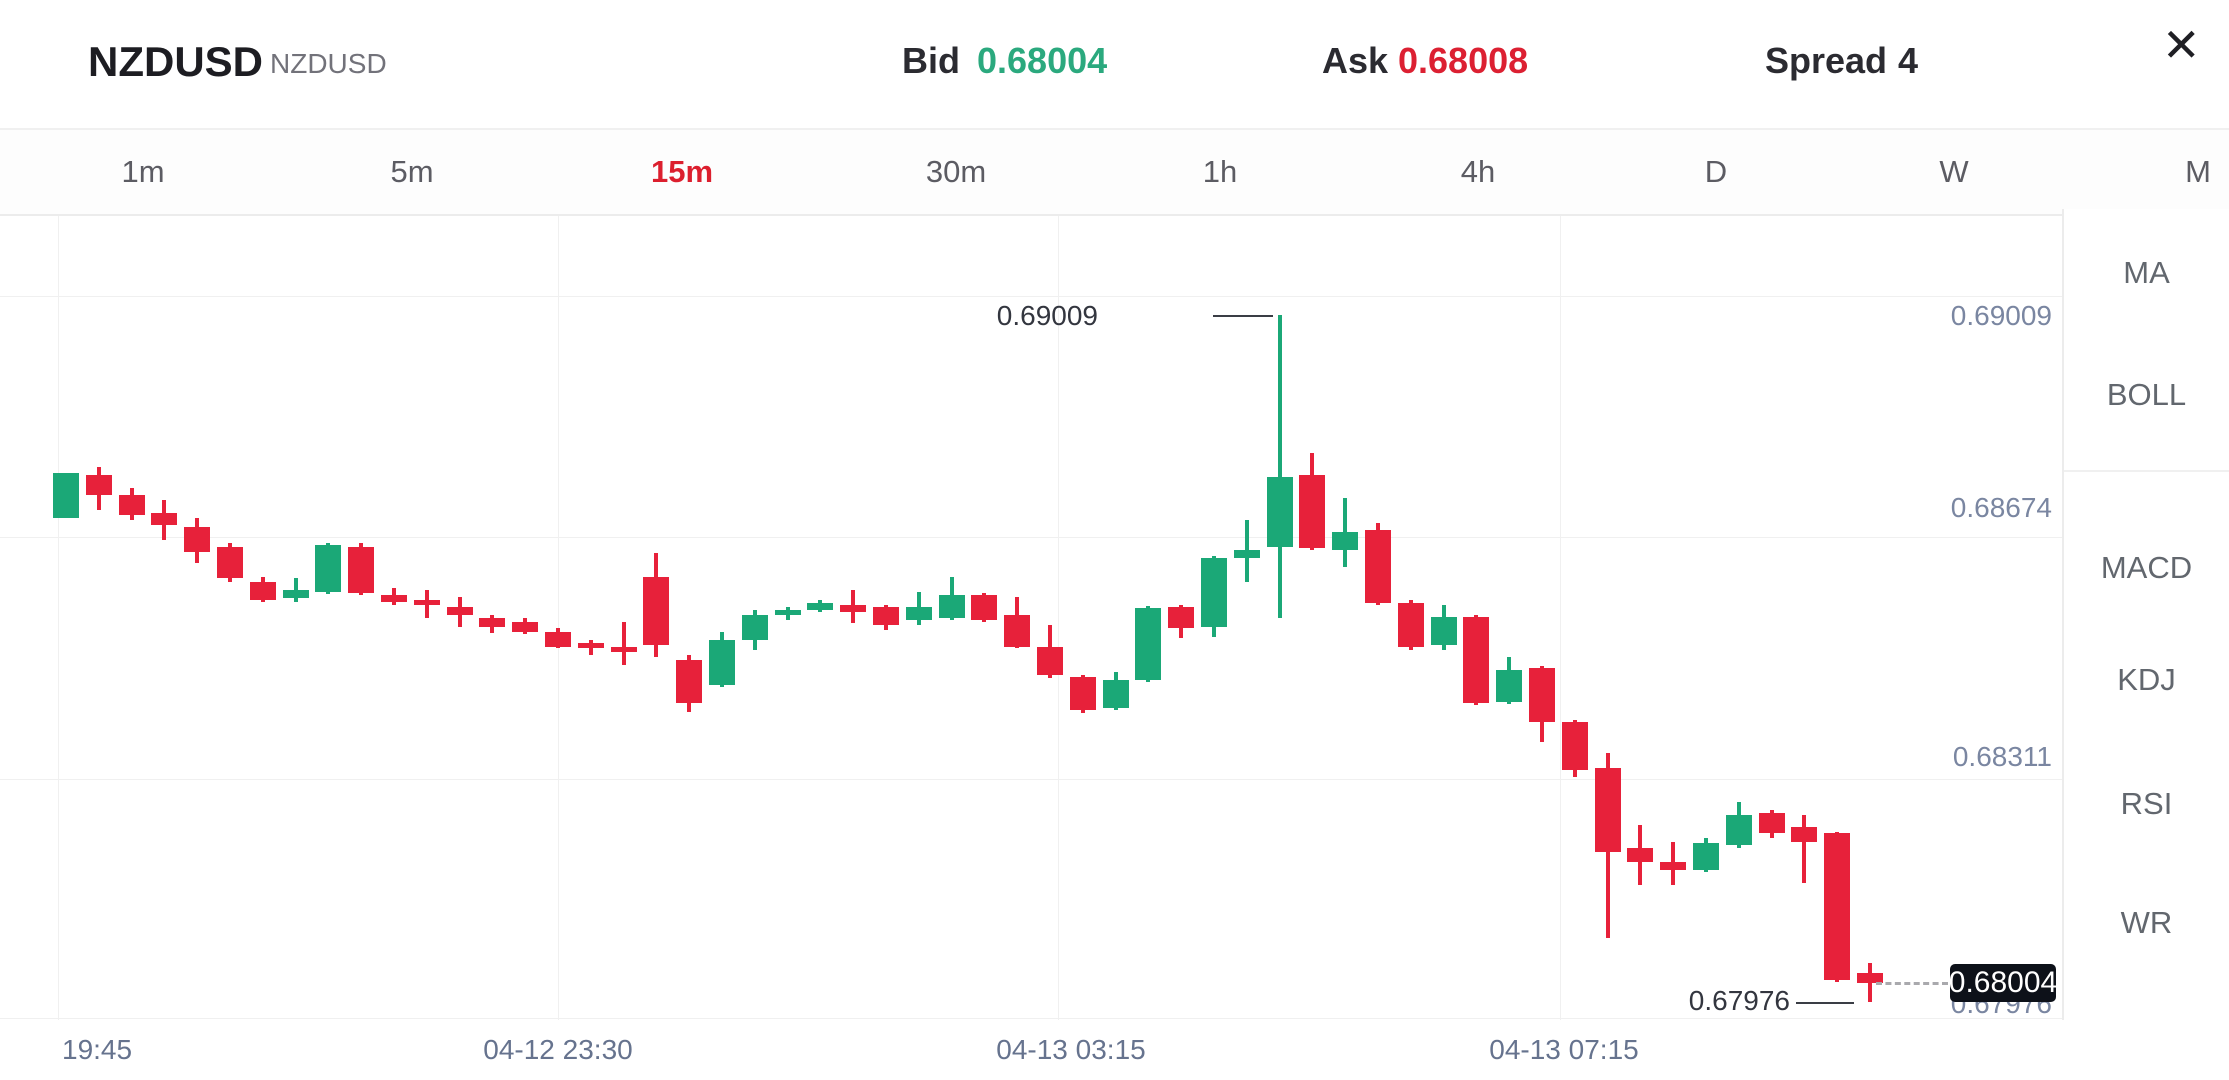 This screenshot has height=1080, width=2229. Describe the element at coordinates (1047, 315) in the screenshot. I see `high-price-annotation: 0.69009` at that location.